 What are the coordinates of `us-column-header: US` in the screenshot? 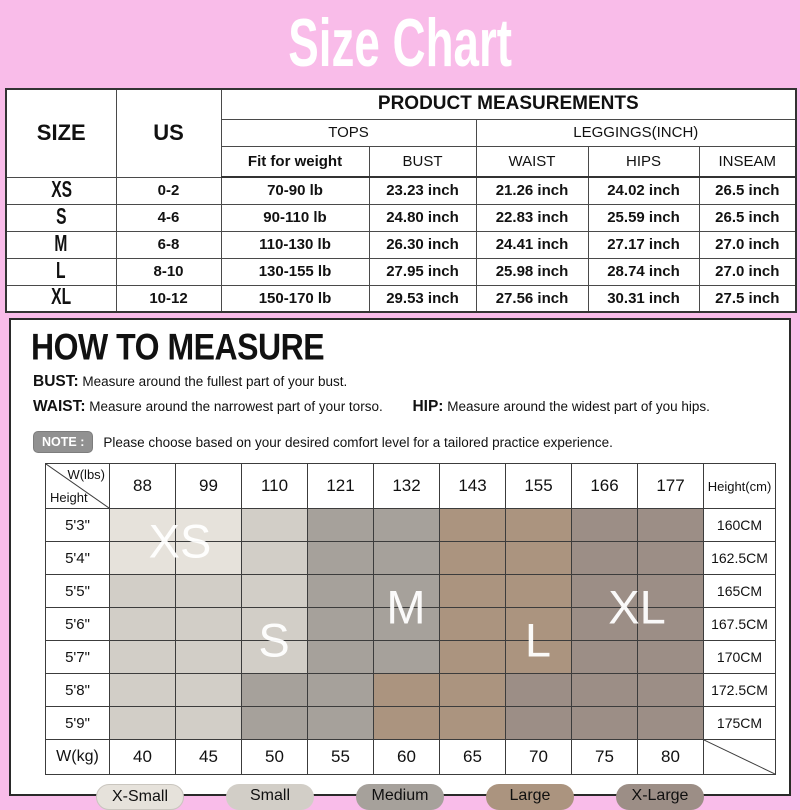 It's located at (168, 133).